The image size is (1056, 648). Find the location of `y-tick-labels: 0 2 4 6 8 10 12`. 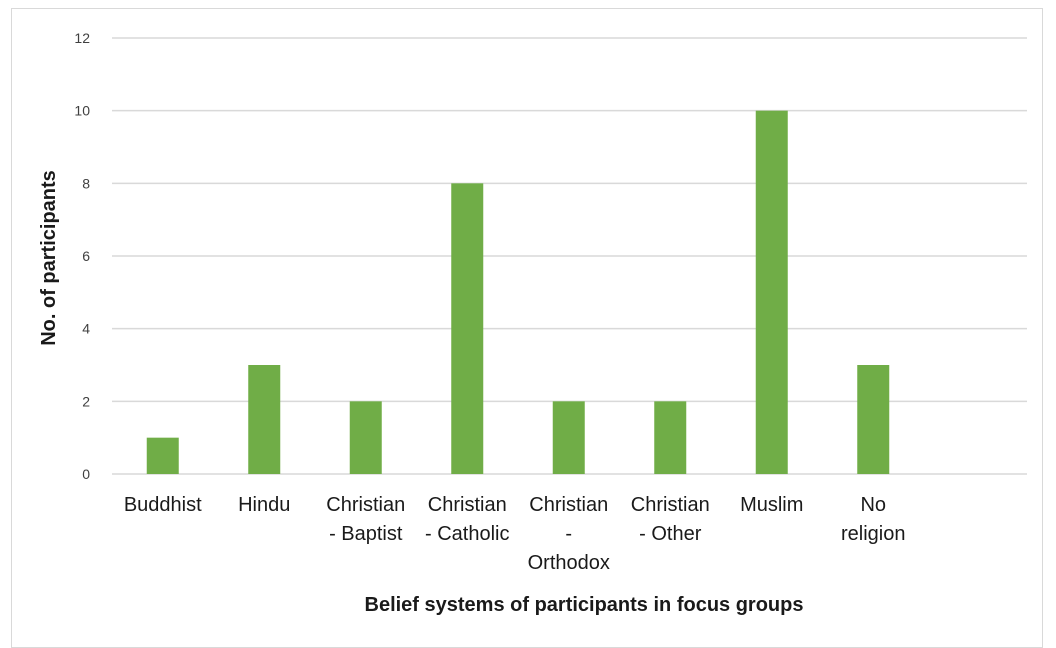

y-tick-labels: 0 2 4 6 8 10 12 is located at coordinates (82, 256).